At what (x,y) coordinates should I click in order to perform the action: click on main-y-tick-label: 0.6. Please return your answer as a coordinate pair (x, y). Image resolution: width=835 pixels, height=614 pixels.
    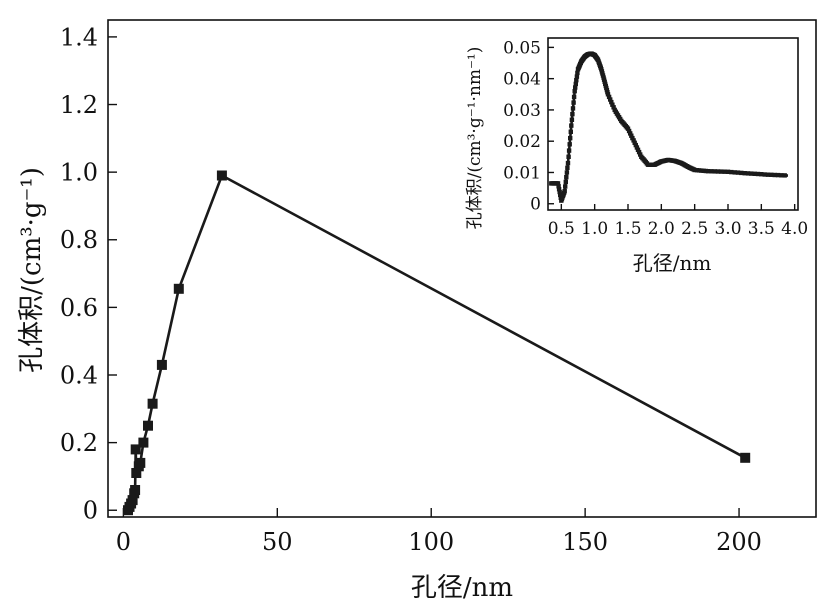
    Looking at the image, I should click on (79, 308).